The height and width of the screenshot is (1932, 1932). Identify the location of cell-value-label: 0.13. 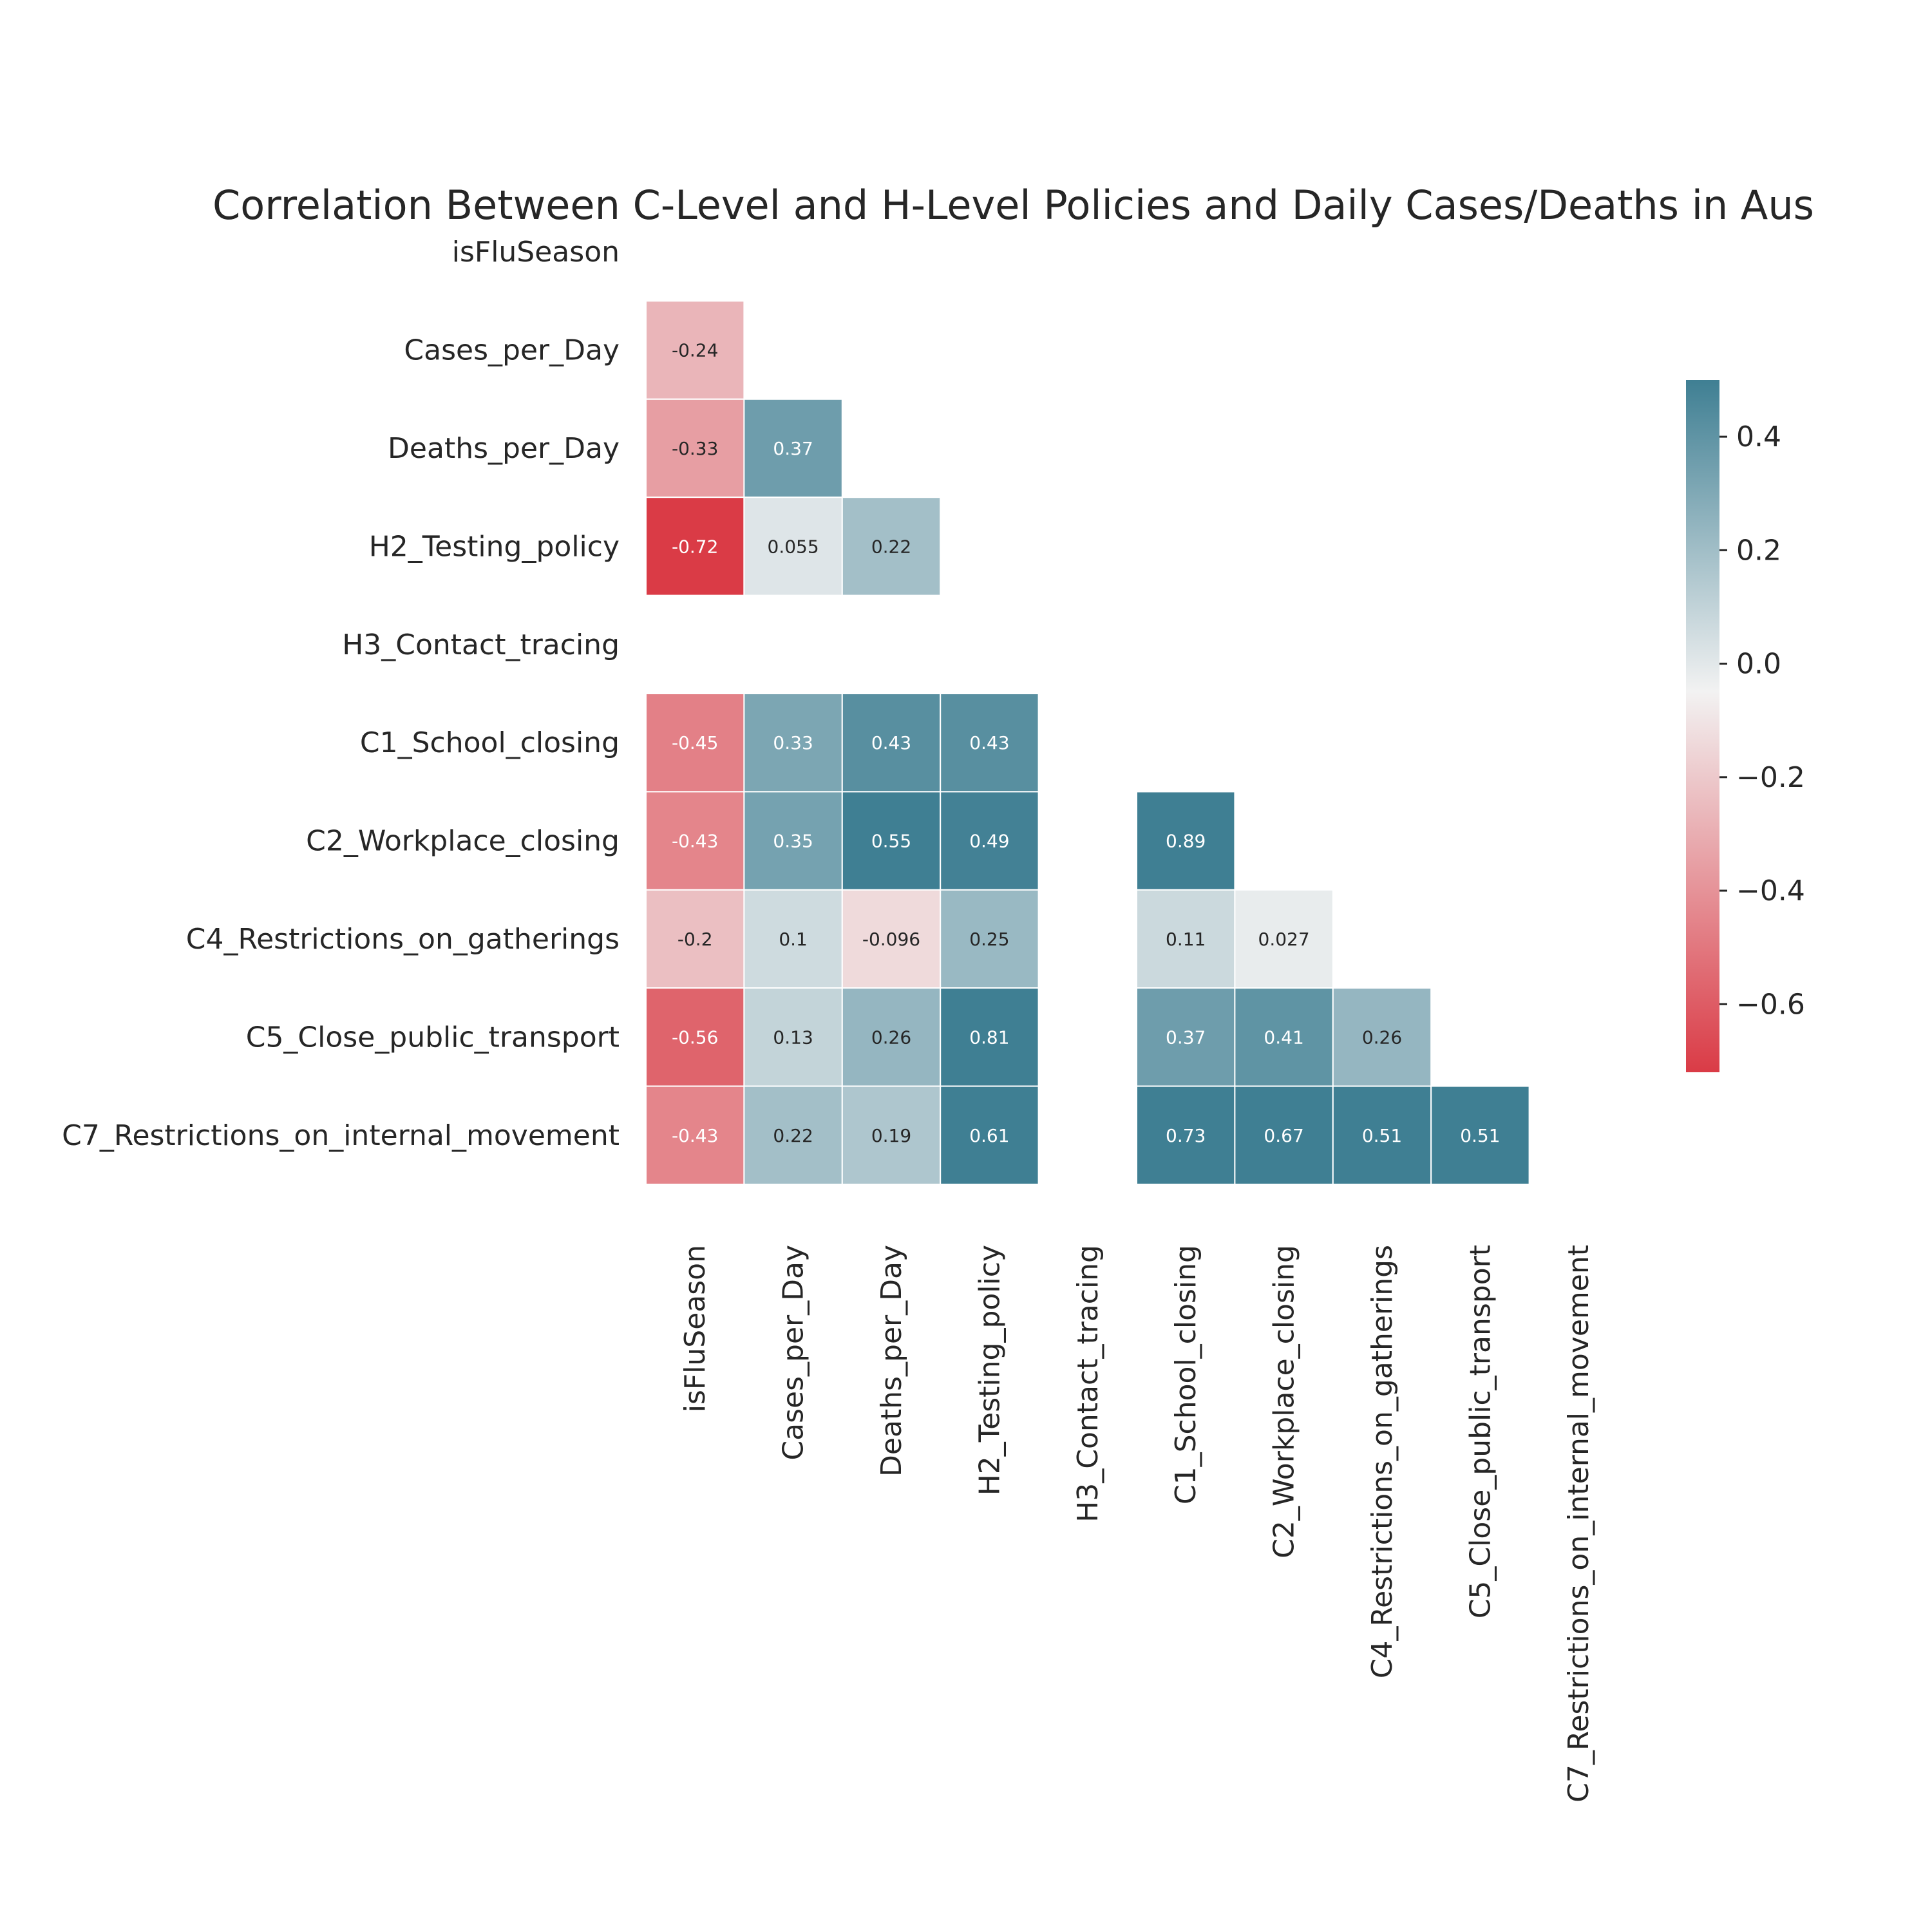
(793, 1037).